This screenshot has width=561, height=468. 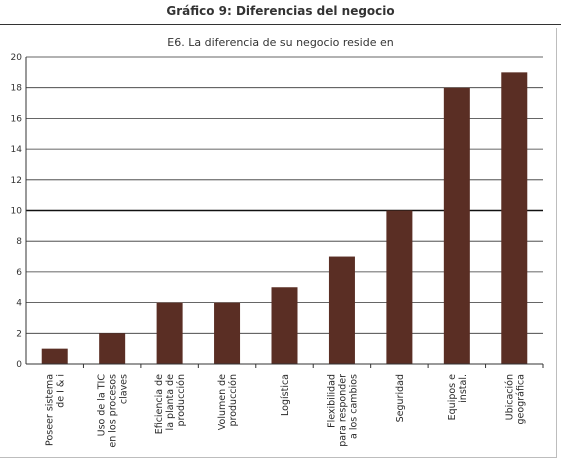 What do you see at coordinates (342, 410) in the screenshot?
I see `category-label: para responder` at bounding box center [342, 410].